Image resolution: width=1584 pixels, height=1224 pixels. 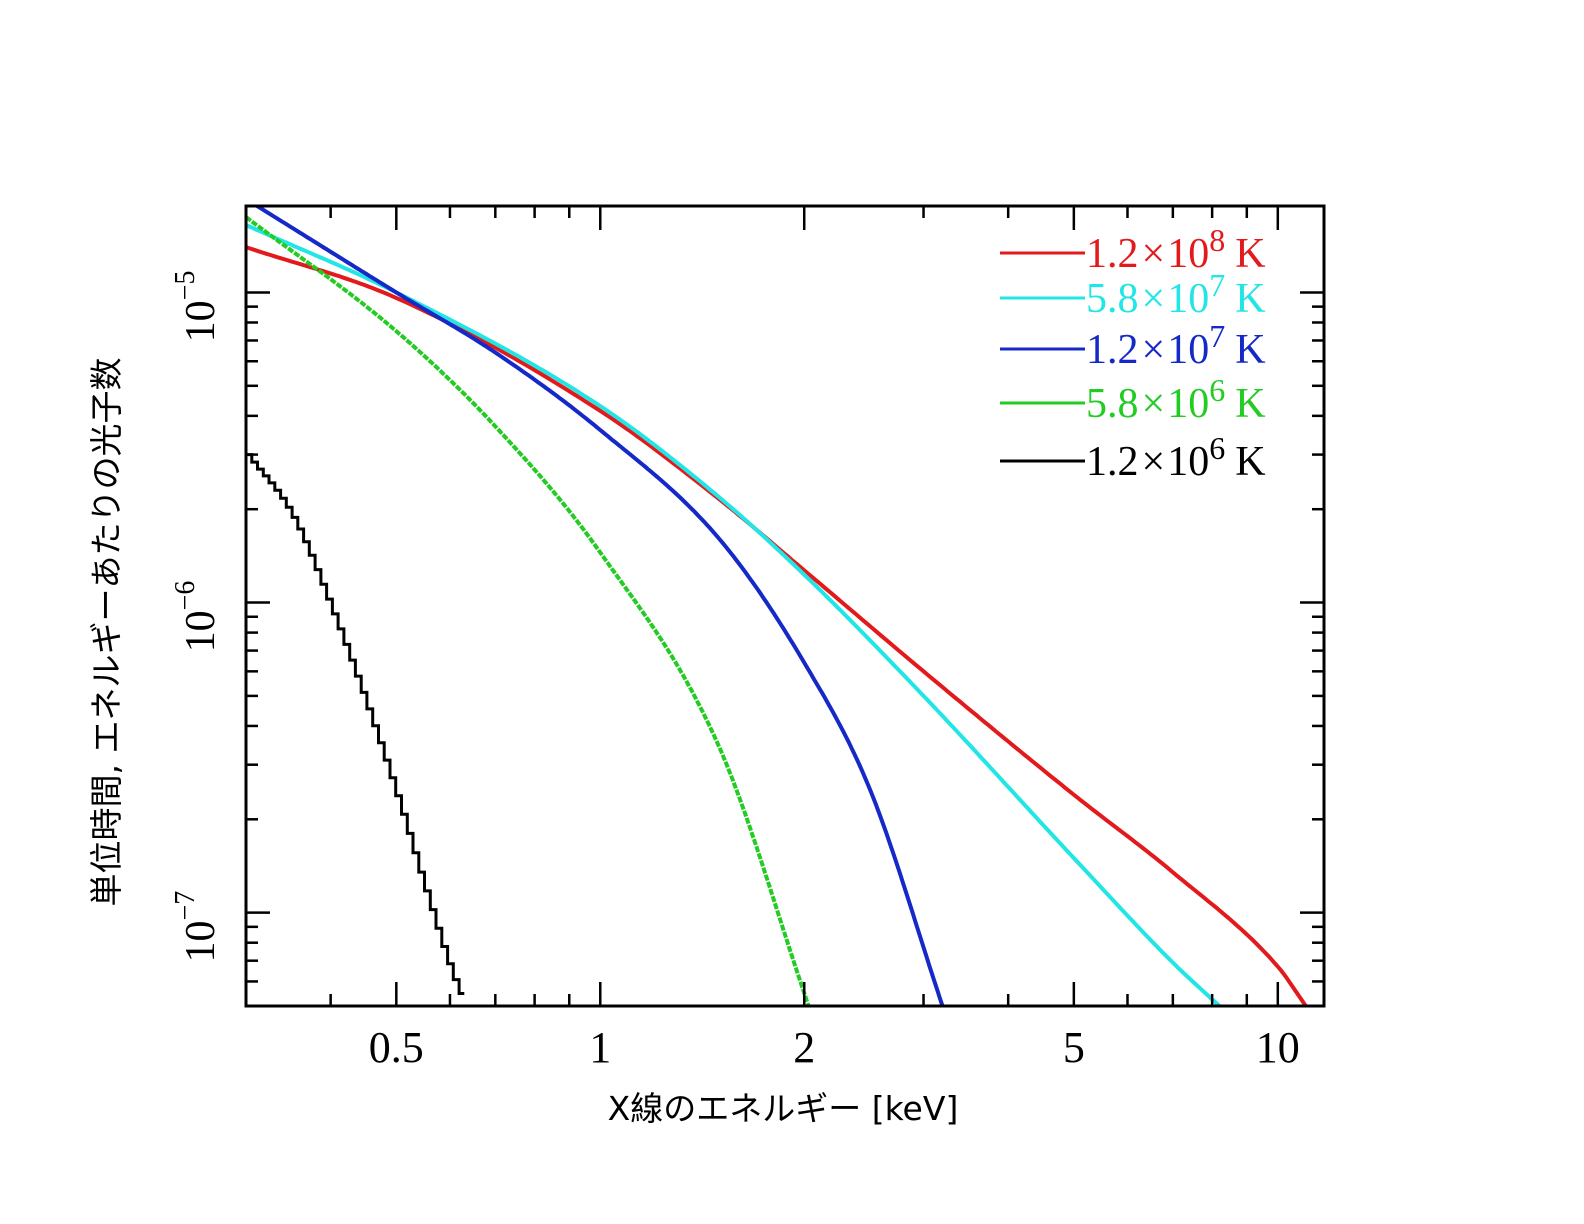 I want to click on y-tick-label: 10−7, so click(x=197, y=927).